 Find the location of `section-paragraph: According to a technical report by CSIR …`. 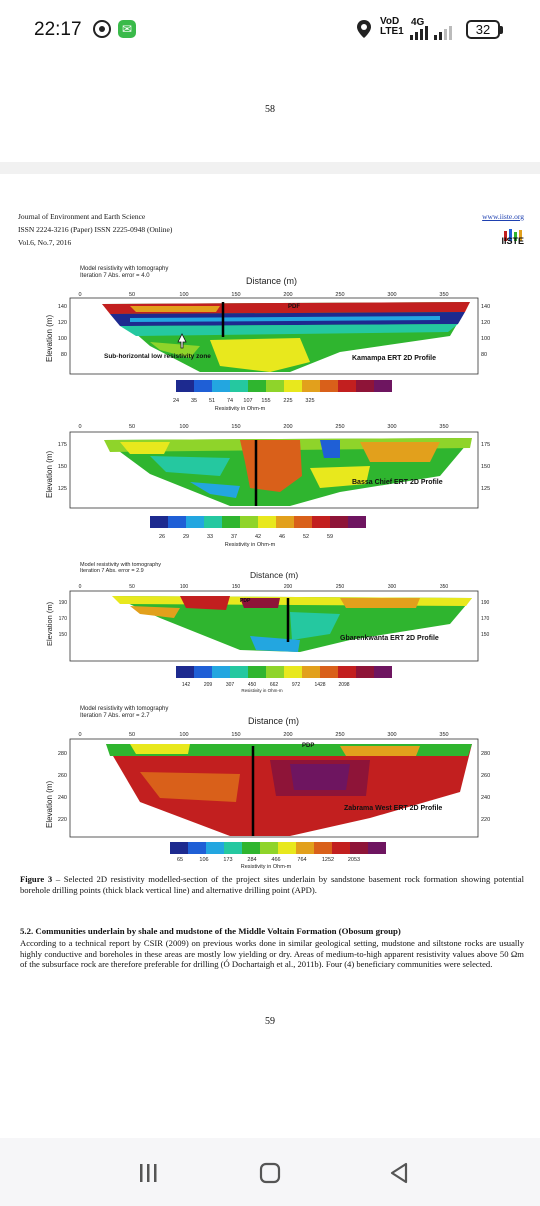

section-paragraph: According to a technical report by CSIR … is located at coordinates (272, 954).